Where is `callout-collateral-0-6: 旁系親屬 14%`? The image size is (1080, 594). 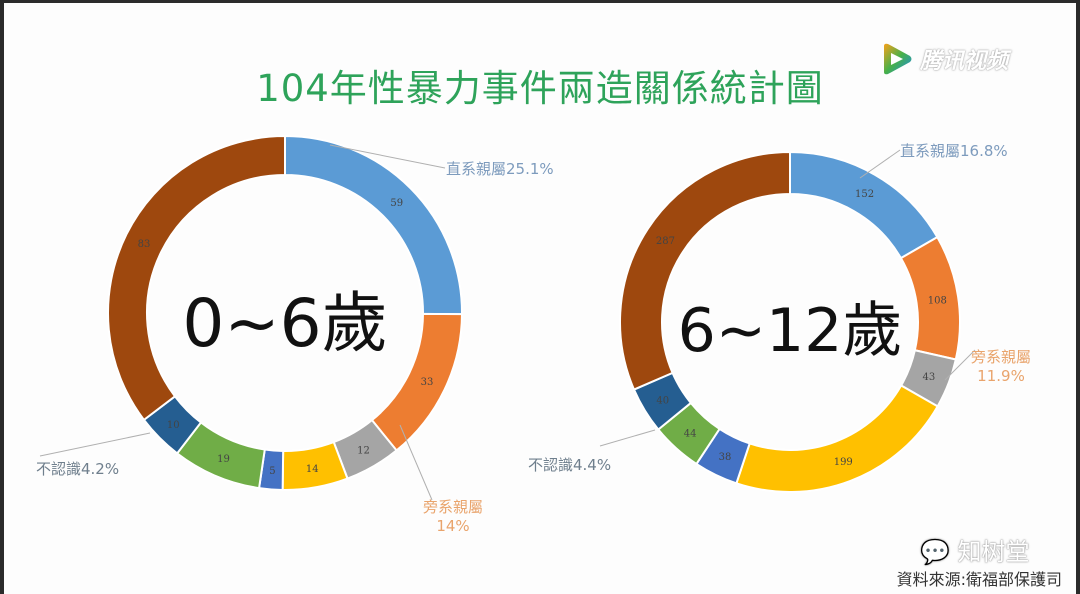 callout-collateral-0-6: 旁系親屬 14% is located at coordinates (453, 515).